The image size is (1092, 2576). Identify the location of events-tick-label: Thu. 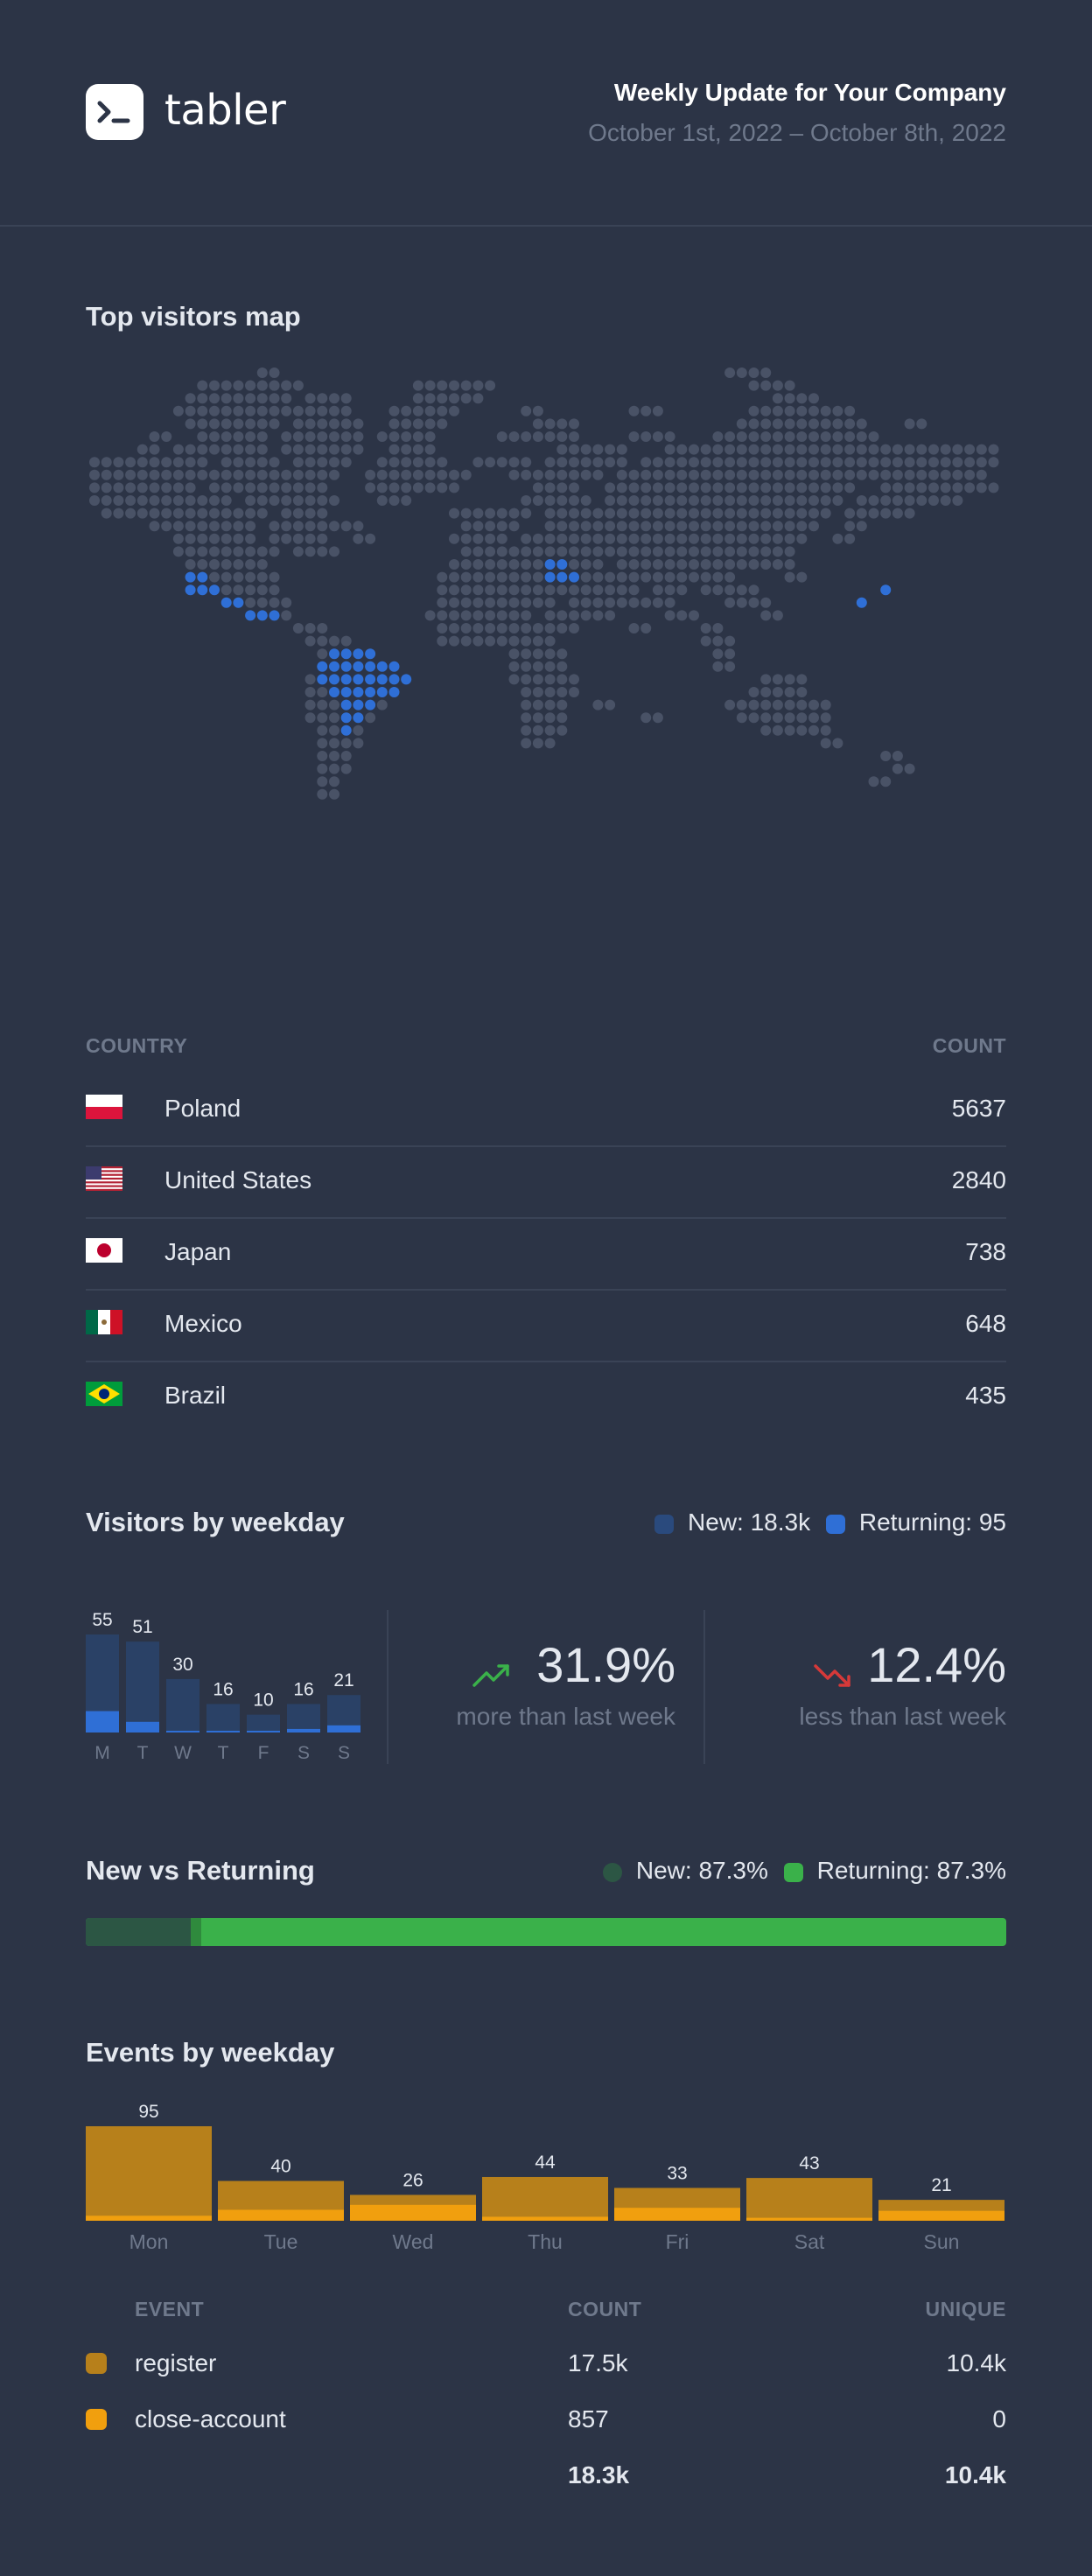
(545, 2241).